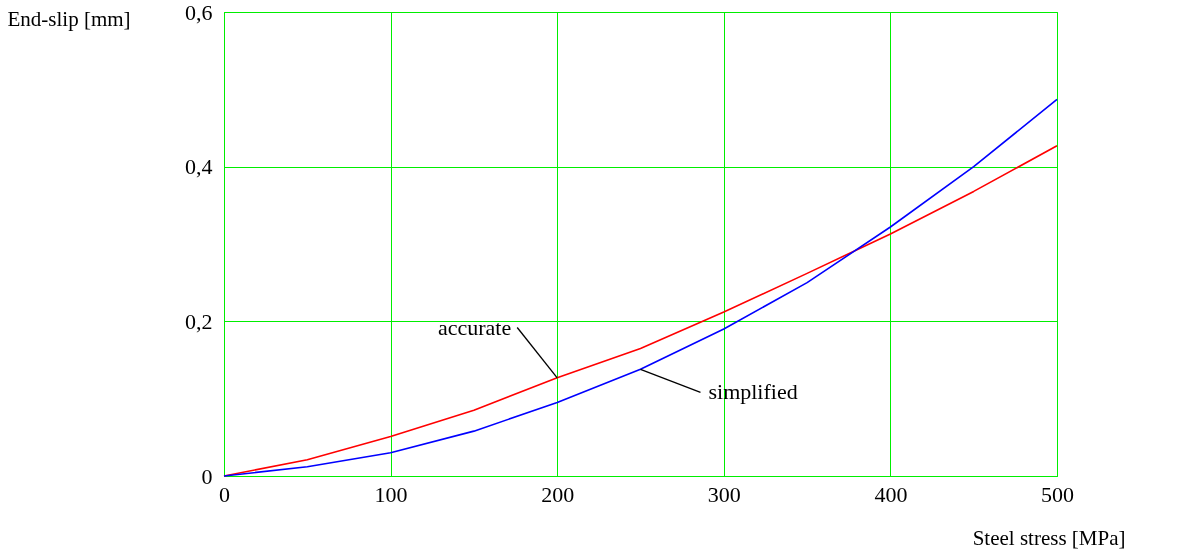 The height and width of the screenshot is (551, 1184). I want to click on x-tick-label: 400, so click(891, 494).